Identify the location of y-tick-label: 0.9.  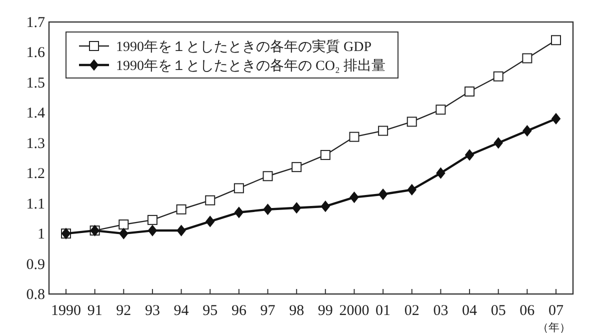
(35, 264).